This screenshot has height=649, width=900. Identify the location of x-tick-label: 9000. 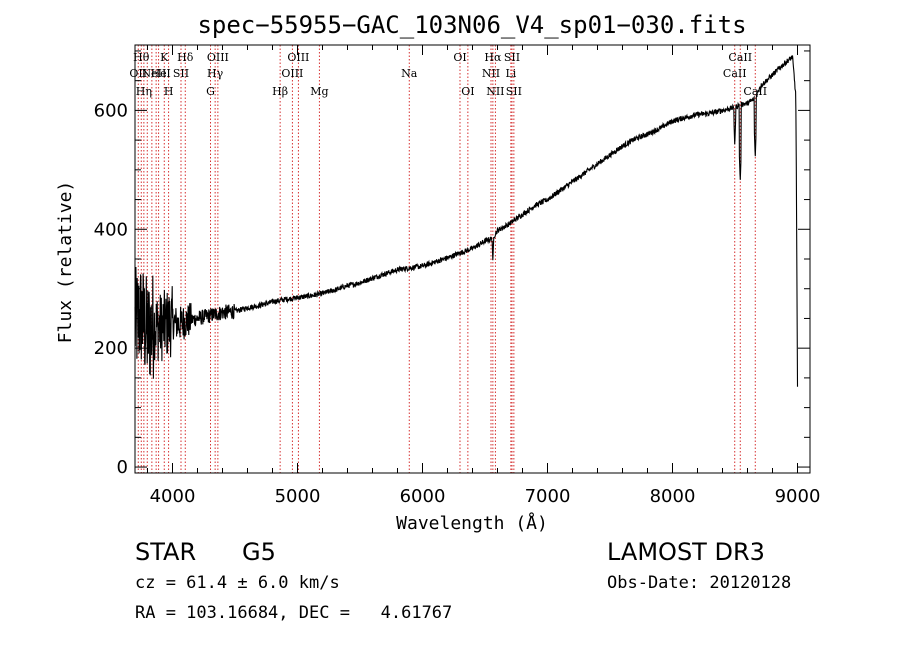
(798, 496).